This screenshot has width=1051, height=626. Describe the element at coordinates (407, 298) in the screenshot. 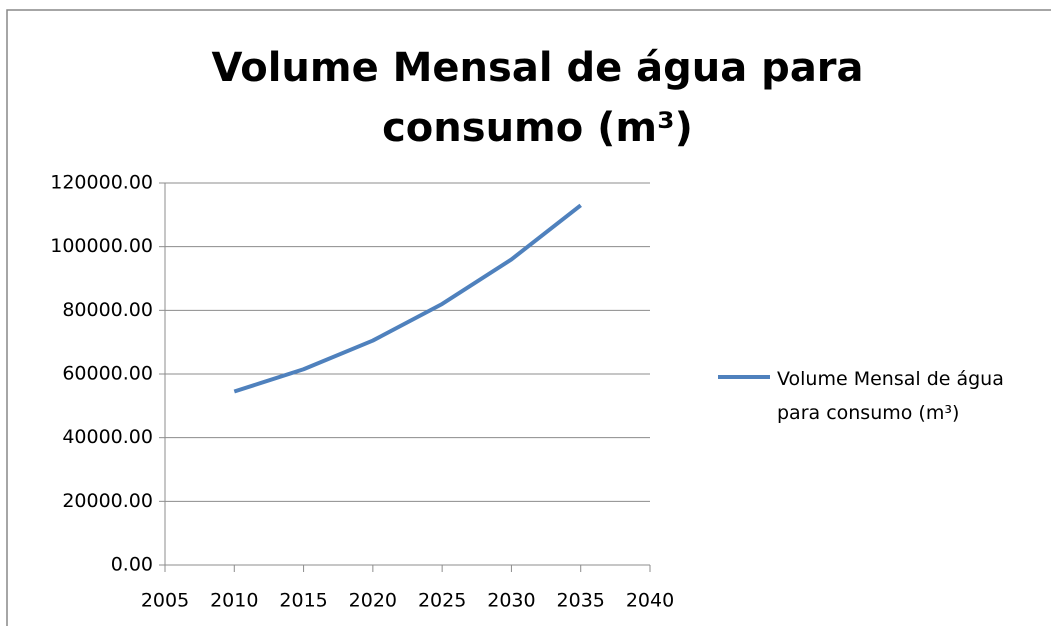

I see `series-line` at that location.